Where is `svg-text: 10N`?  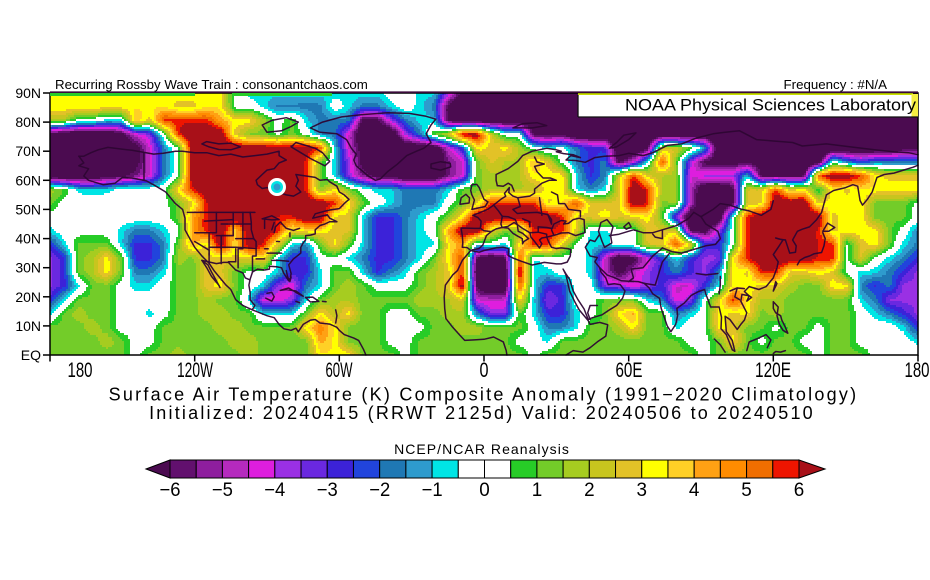
svg-text: 10N is located at coordinates (28, 326).